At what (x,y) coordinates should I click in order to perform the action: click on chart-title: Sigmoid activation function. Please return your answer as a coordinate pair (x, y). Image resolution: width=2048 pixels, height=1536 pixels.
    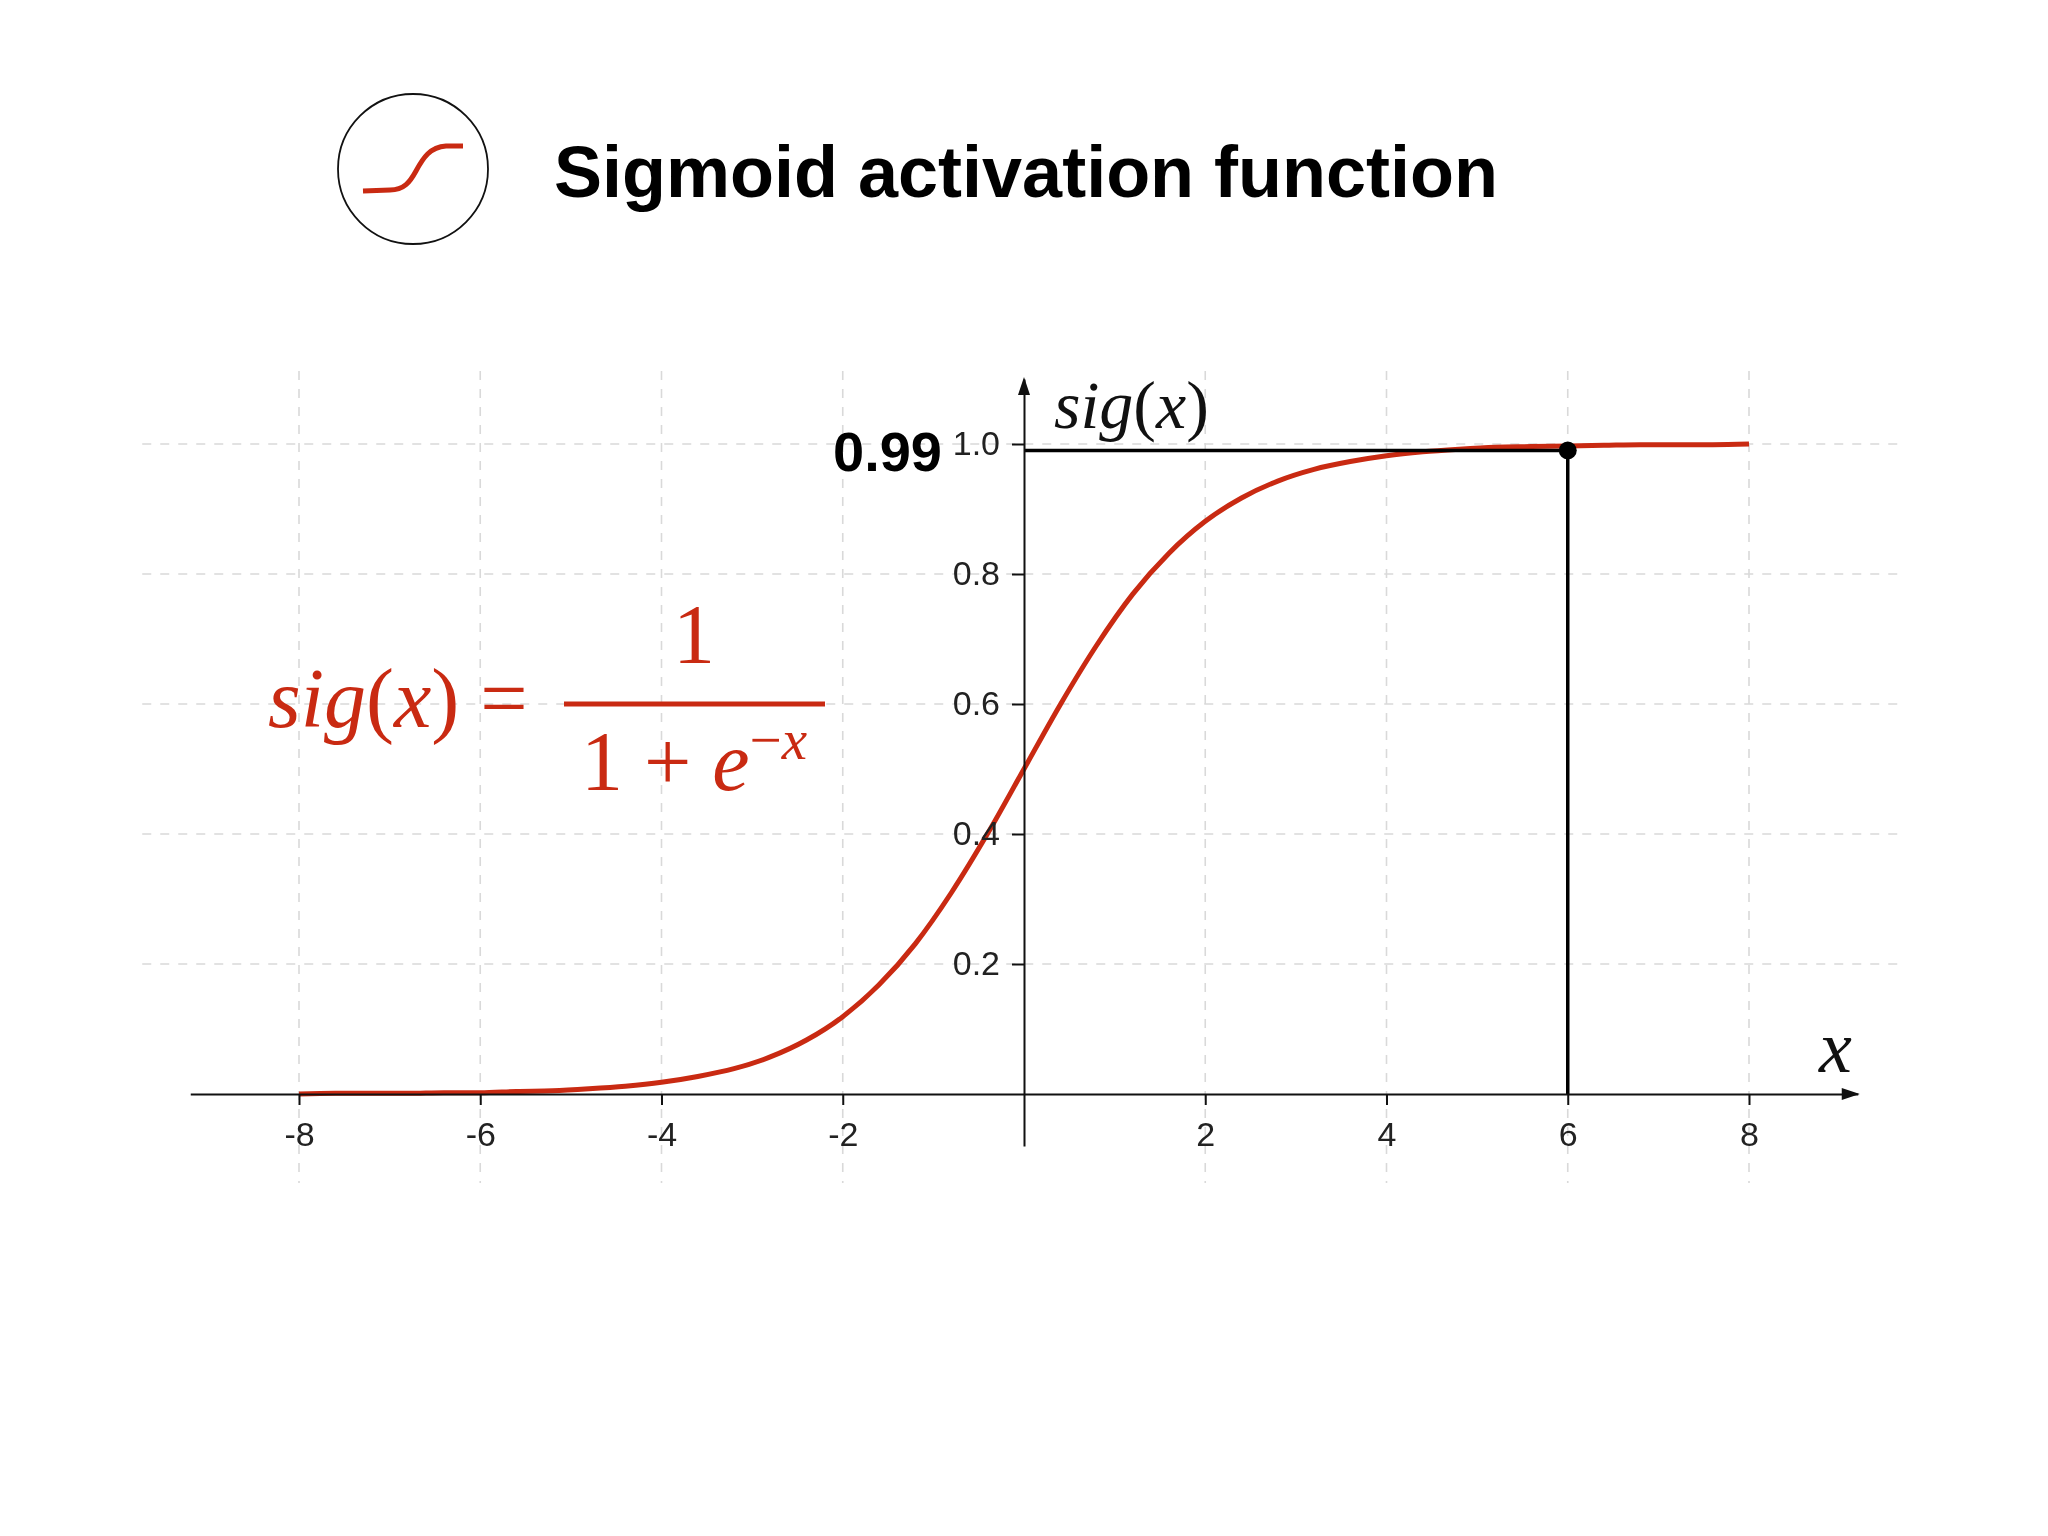
    Looking at the image, I should click on (1026, 172).